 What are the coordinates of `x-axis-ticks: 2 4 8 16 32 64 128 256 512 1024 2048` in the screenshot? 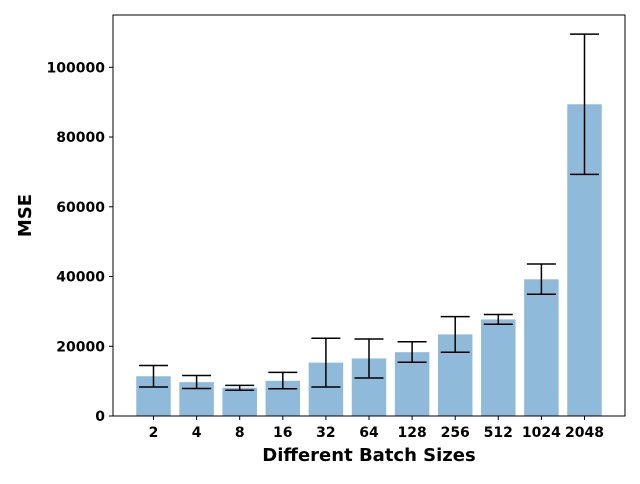 It's located at (376, 428).